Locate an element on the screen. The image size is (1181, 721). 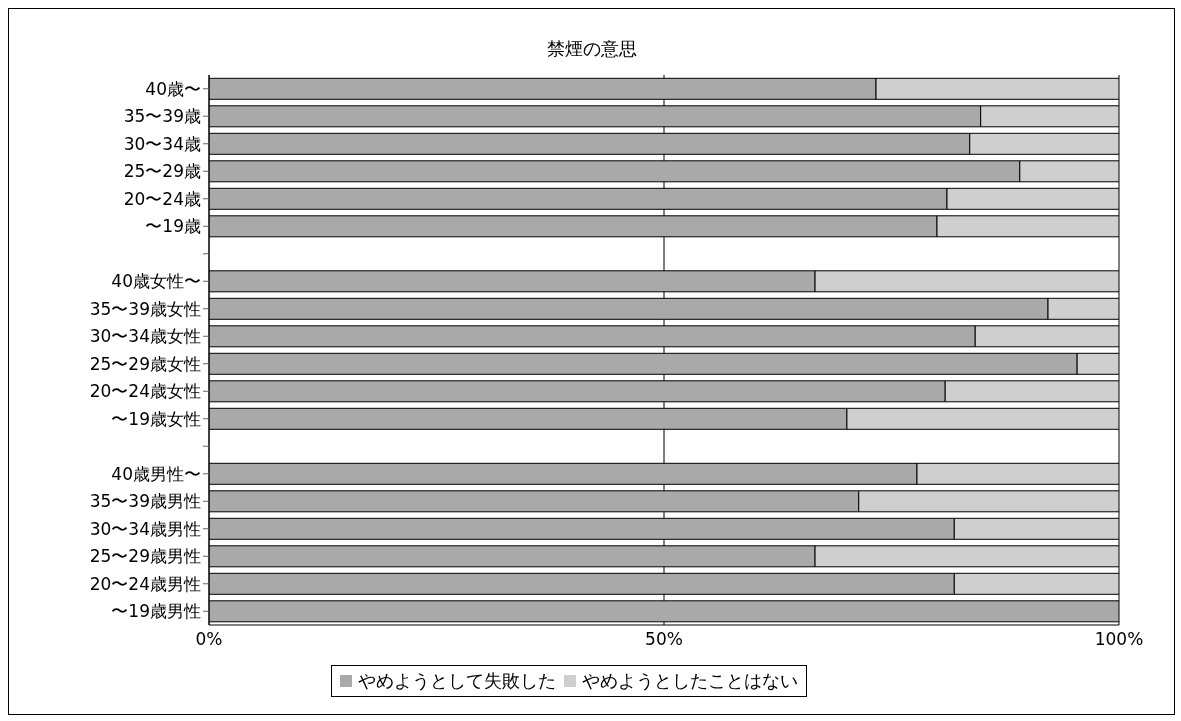
chart-title: 禁煙の意思 is located at coordinates (591, 49).